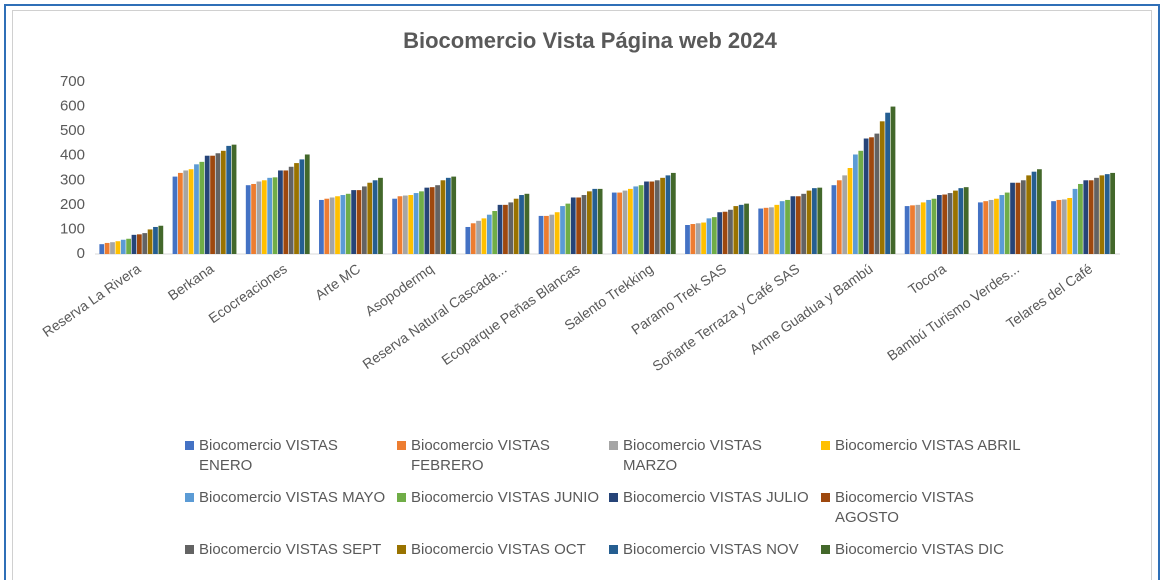  I want to click on y-tick-label: 200, so click(72, 204).